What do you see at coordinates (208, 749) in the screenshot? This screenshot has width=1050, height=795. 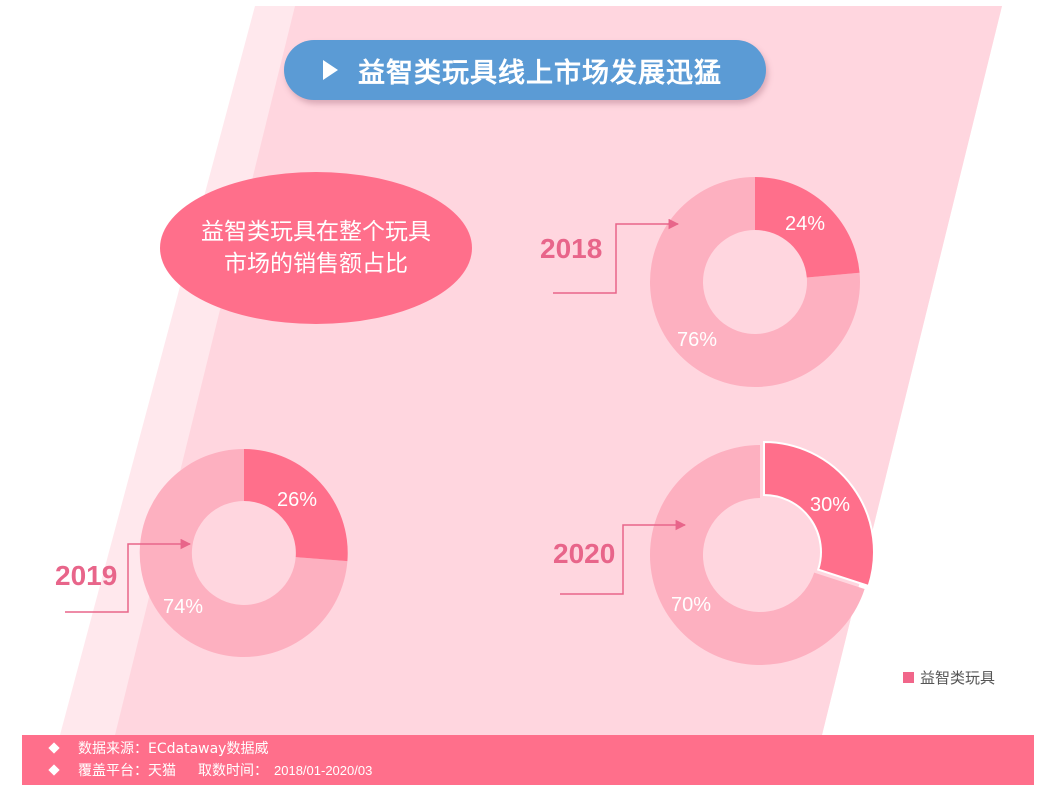 I see `footer-source-value: ECdataway数据威` at bounding box center [208, 749].